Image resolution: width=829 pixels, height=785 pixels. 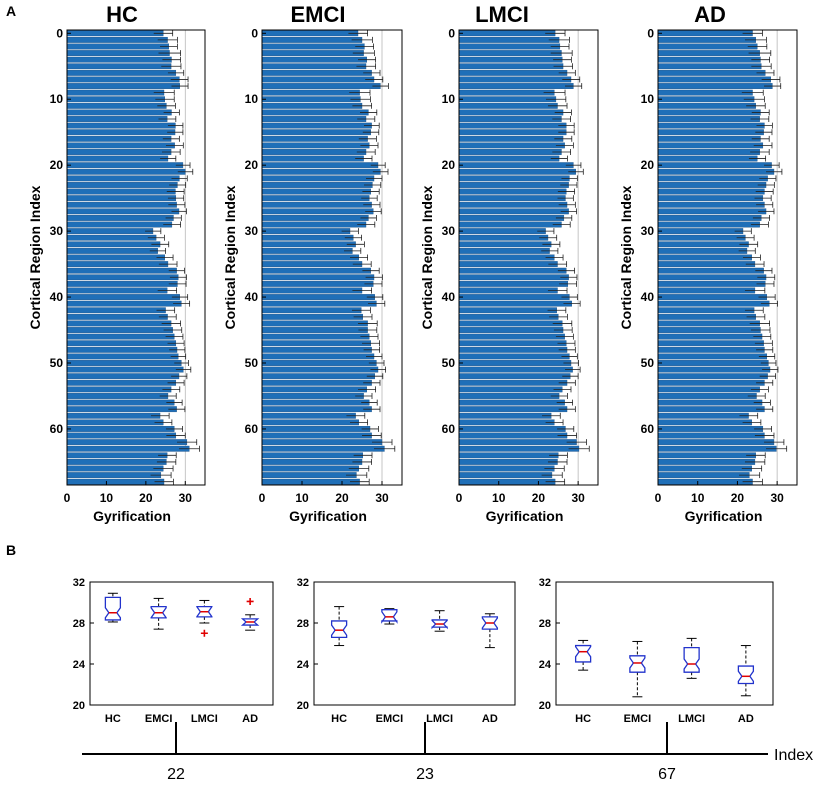 What do you see at coordinates (113, 608) in the screenshot?
I see `box-hc` at bounding box center [113, 608].